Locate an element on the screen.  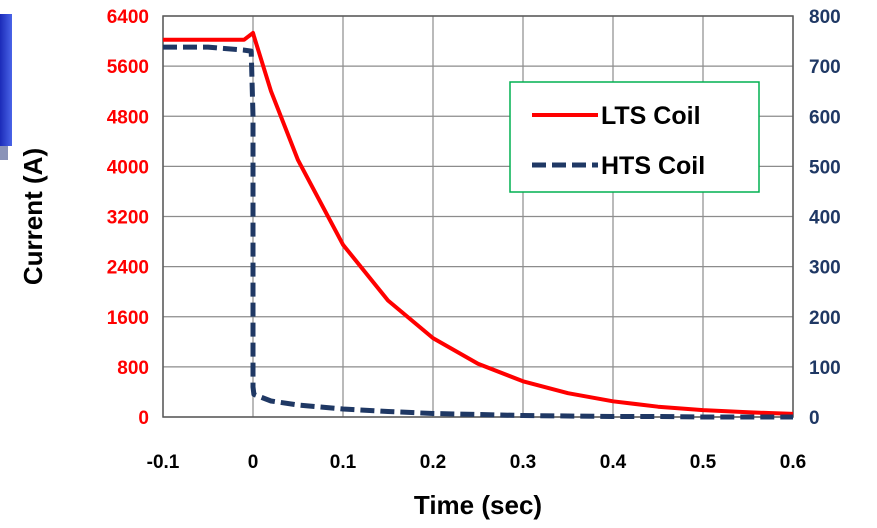
y-right-tick-label: 400 is located at coordinates (825, 218).